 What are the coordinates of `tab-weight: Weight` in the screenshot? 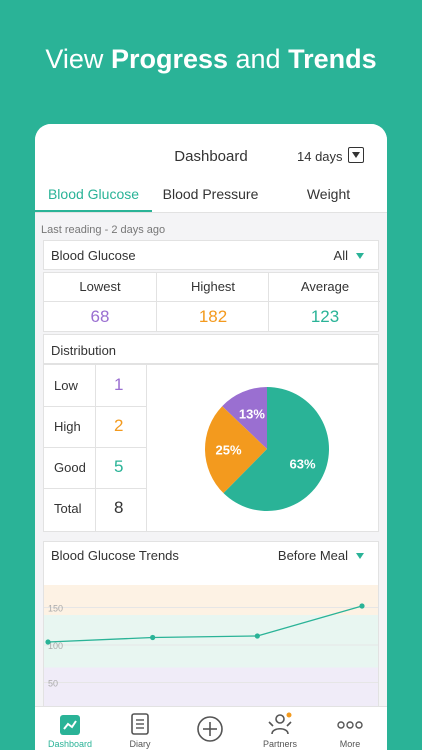 It's located at (328, 194).